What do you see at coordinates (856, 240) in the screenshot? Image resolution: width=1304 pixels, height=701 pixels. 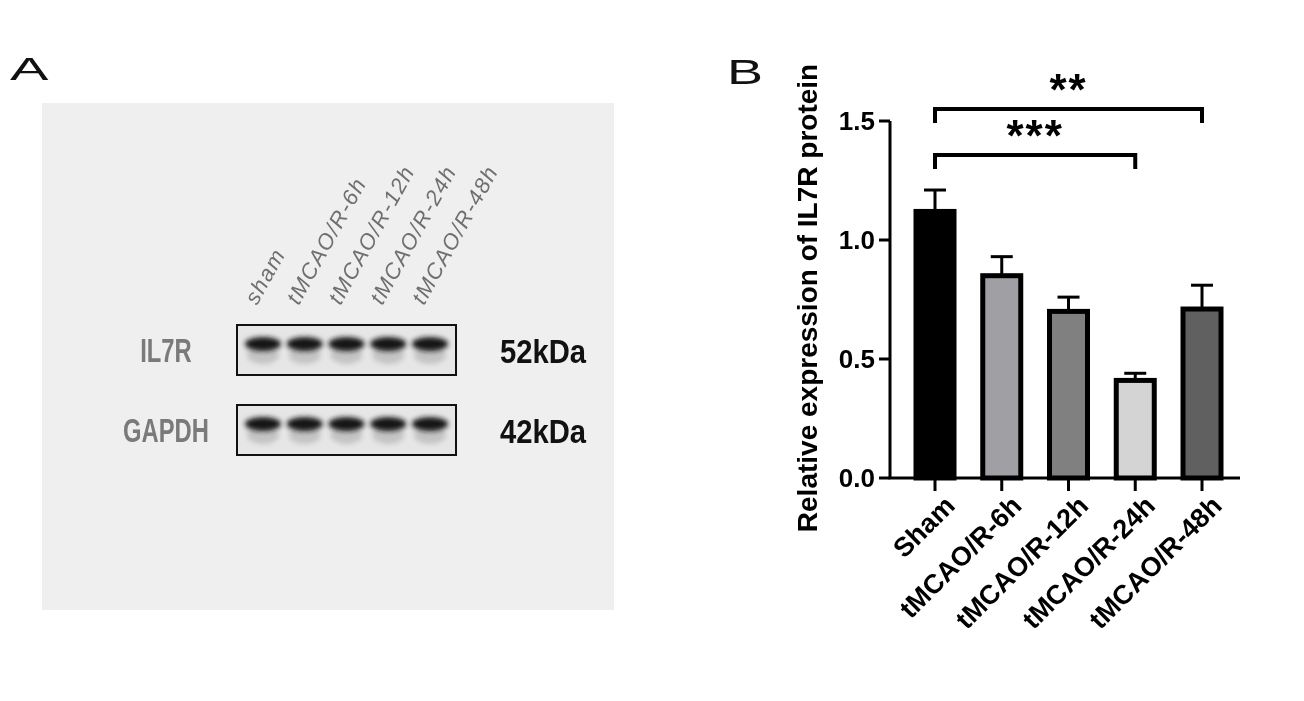 I see `y-tick-label: 1.0` at bounding box center [856, 240].